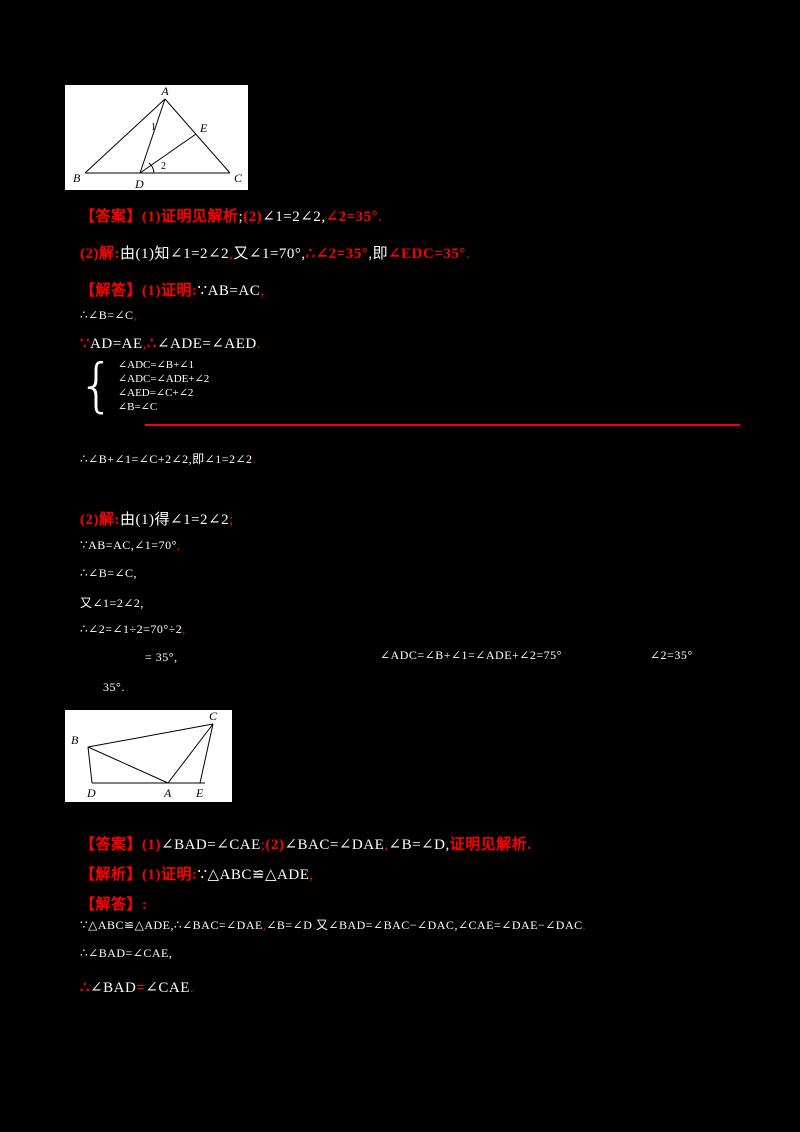  What do you see at coordinates (167, 793) in the screenshot?
I see `vertex-label-A2: A` at bounding box center [167, 793].